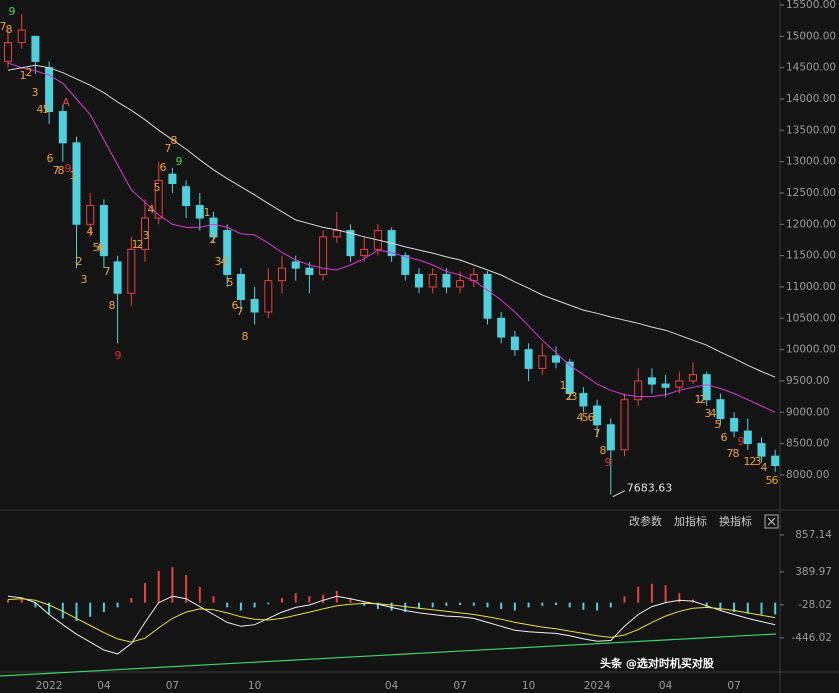 Image resolution: width=839 pixels, height=693 pixels. Describe the element at coordinates (811, 224) in the screenshot. I see `y-tick-label: 12000.00` at that location.